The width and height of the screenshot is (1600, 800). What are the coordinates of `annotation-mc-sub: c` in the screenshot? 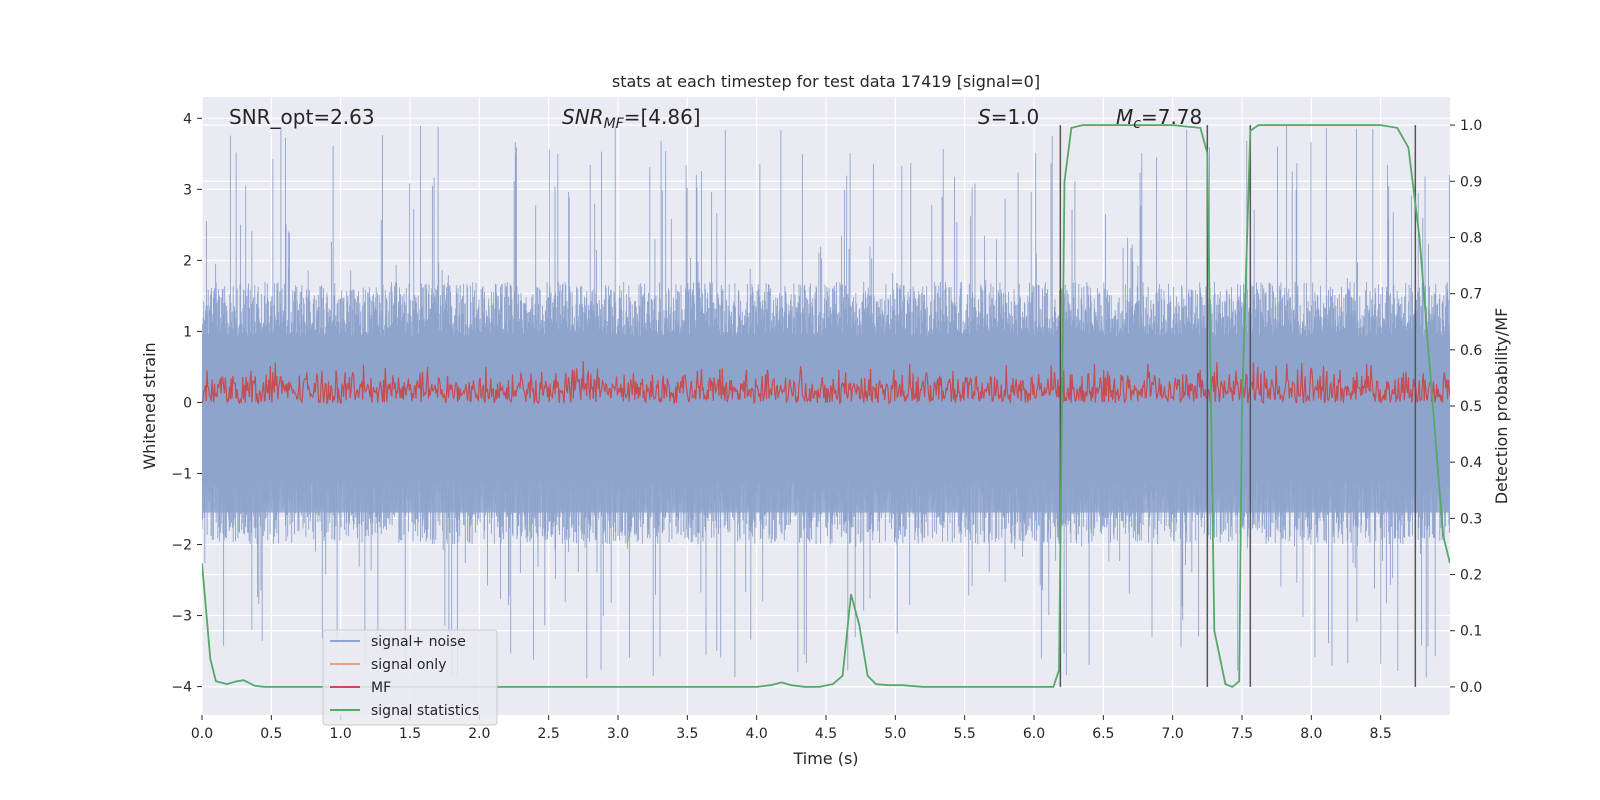 It's located at (1137, 124).